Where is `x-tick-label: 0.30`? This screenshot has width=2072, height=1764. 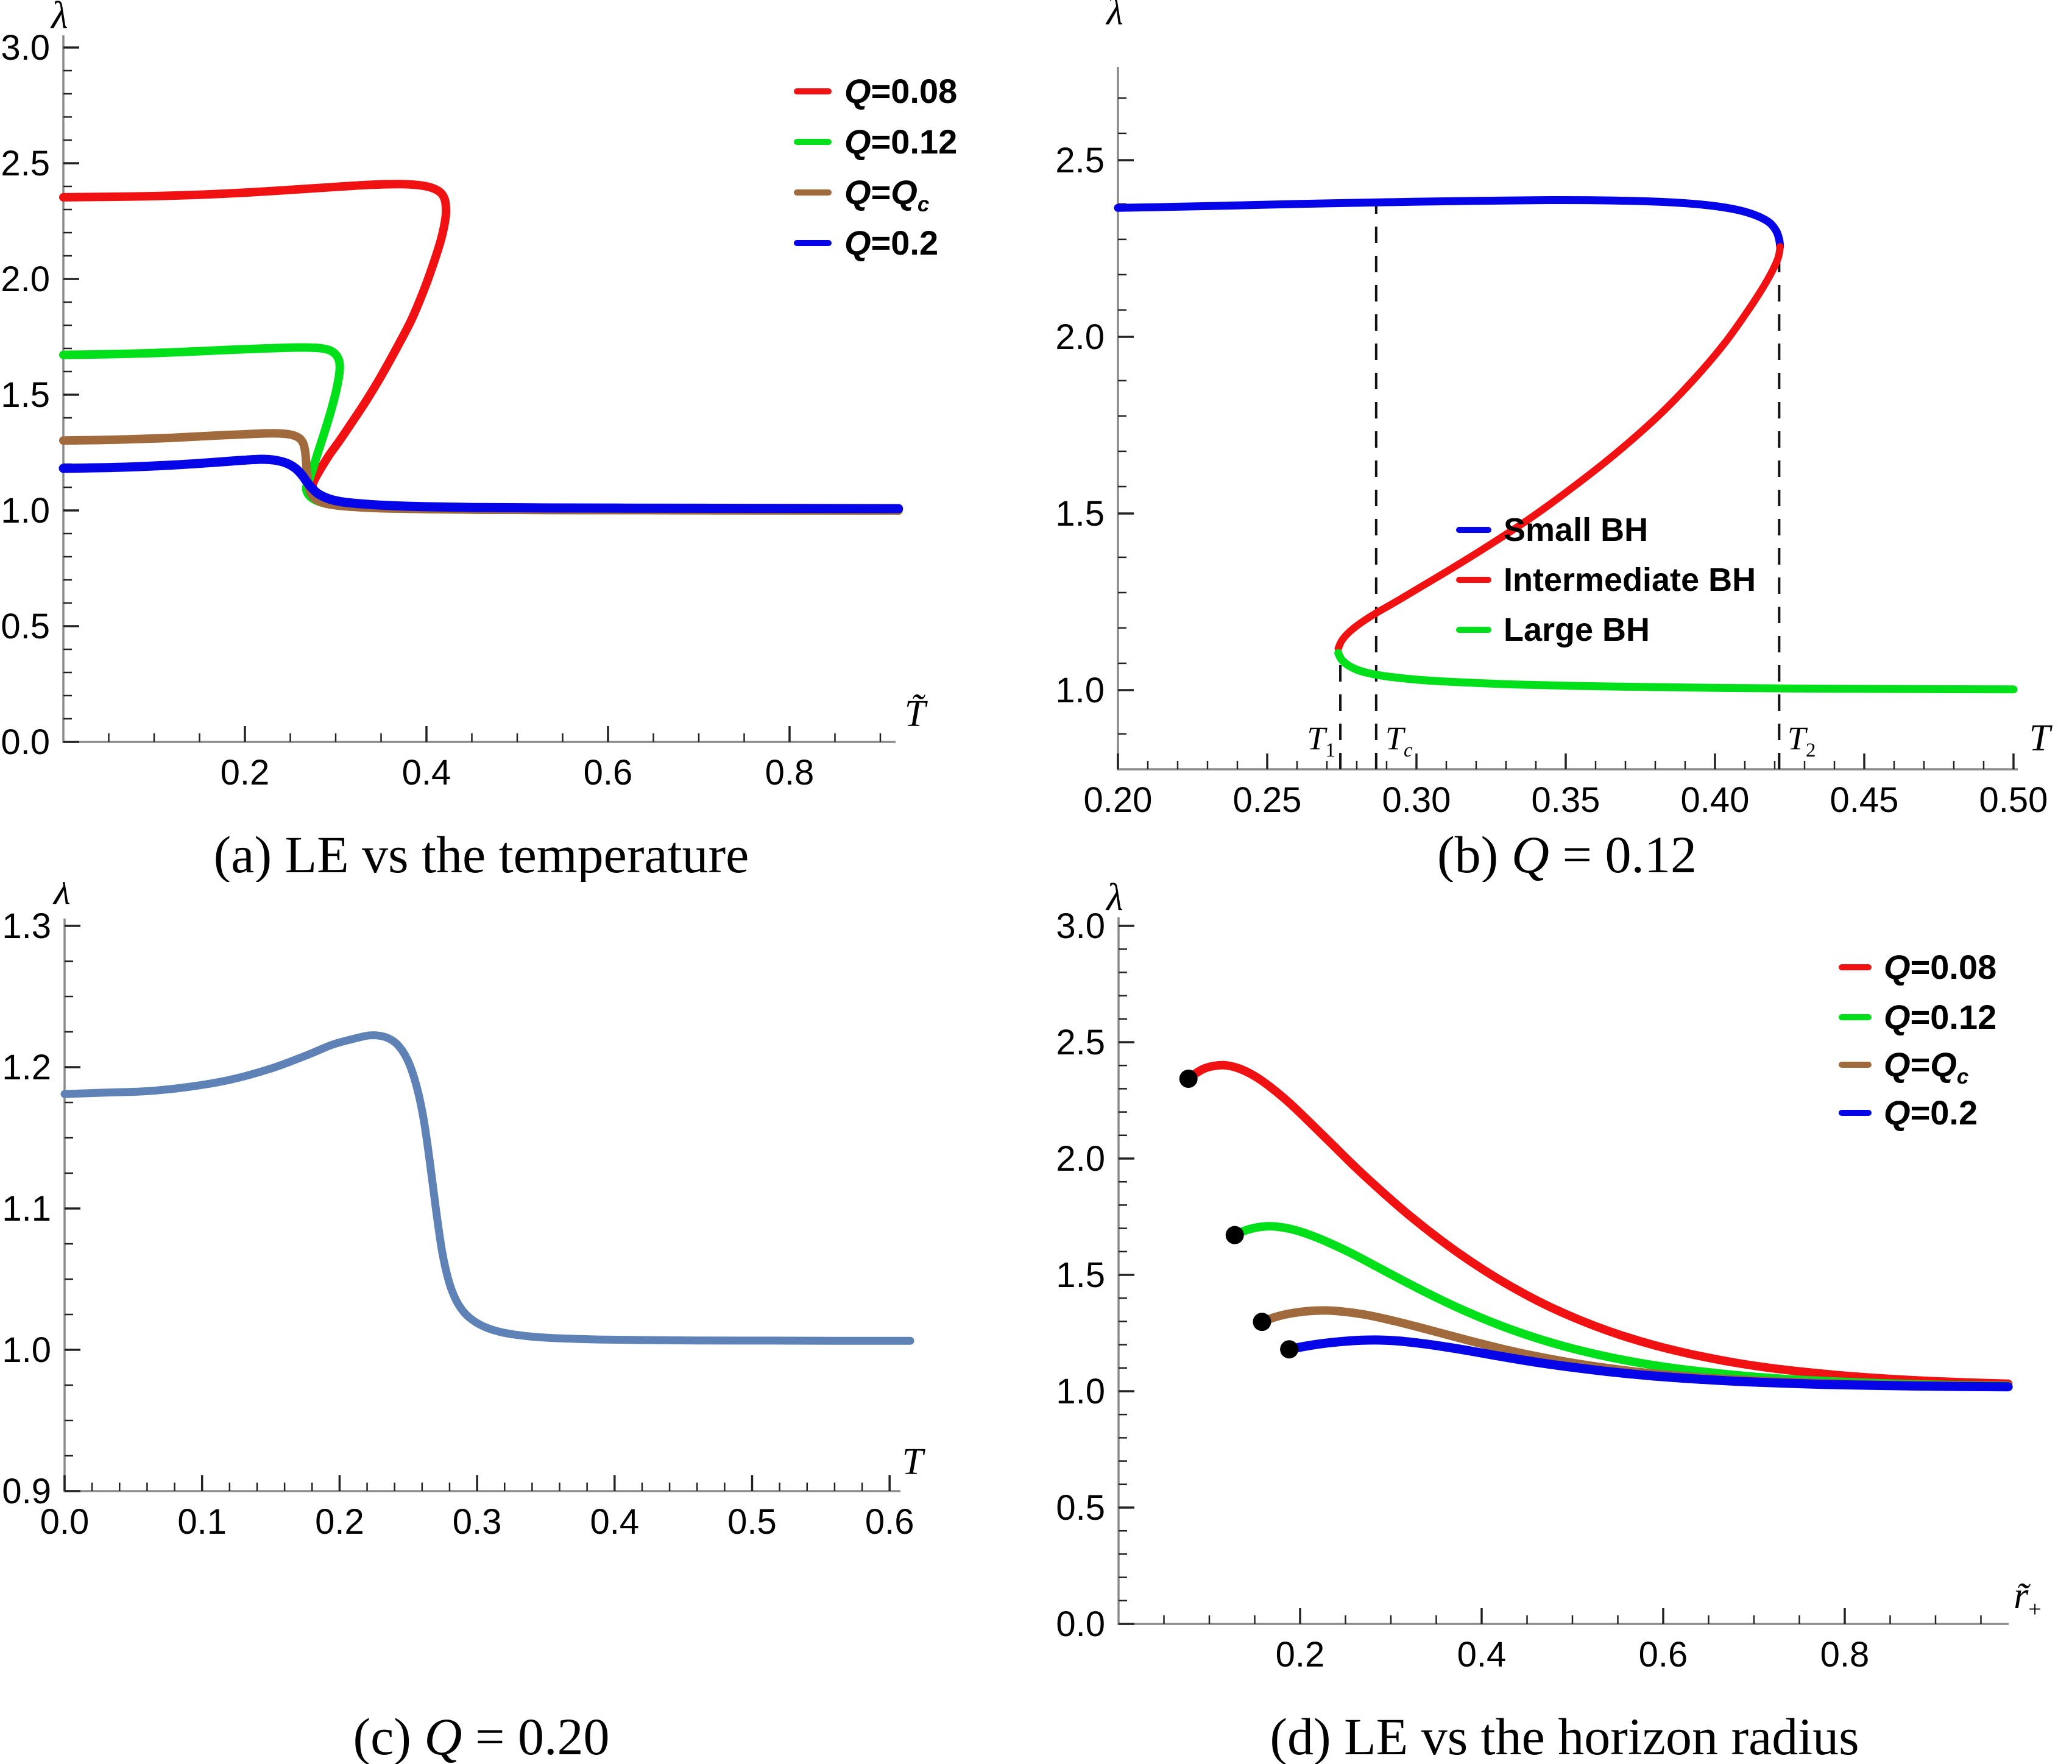
x-tick-label: 0.30 is located at coordinates (1416, 800).